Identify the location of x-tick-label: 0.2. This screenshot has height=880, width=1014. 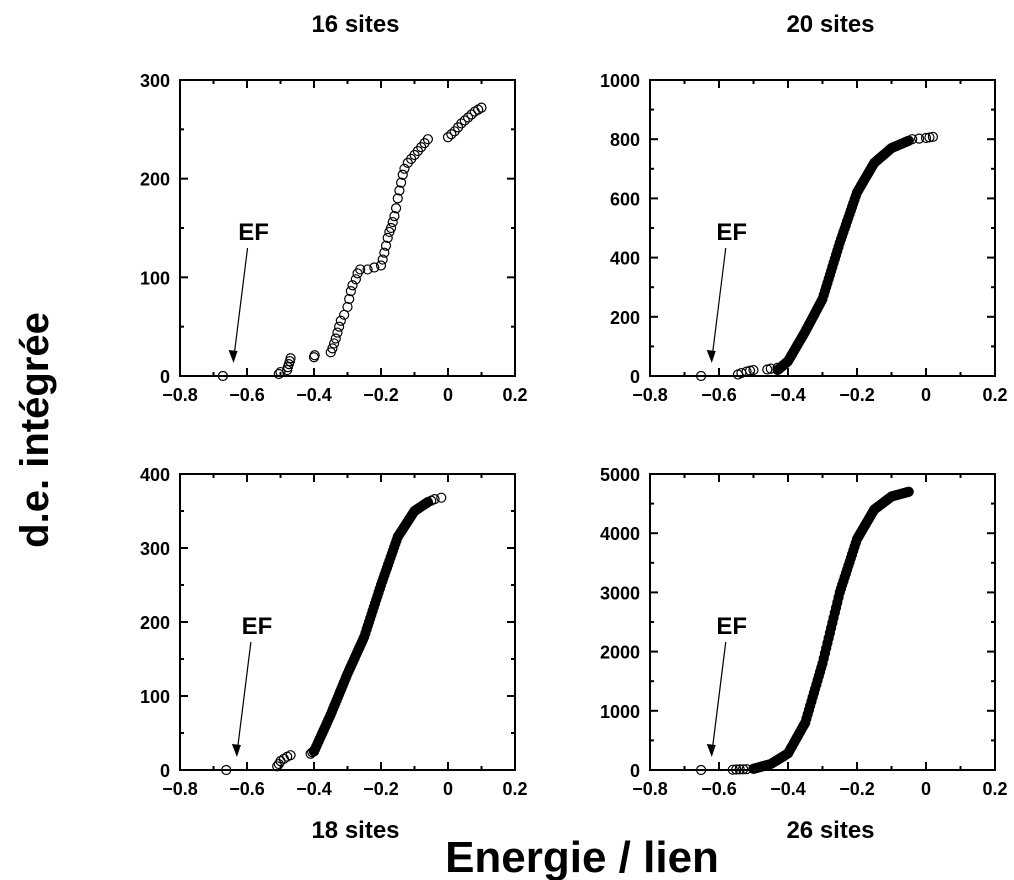
(994, 789).